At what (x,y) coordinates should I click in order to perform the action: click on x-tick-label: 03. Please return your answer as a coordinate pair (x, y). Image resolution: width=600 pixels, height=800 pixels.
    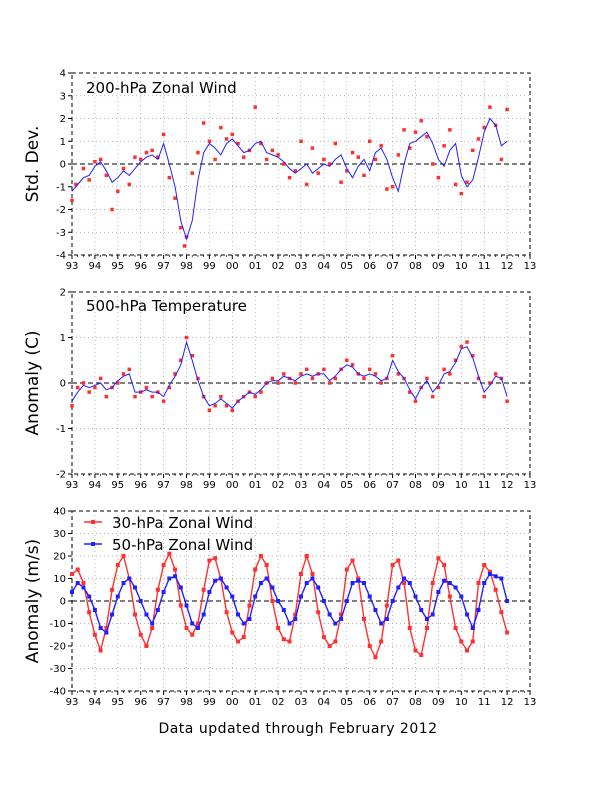
    Looking at the image, I should click on (301, 266).